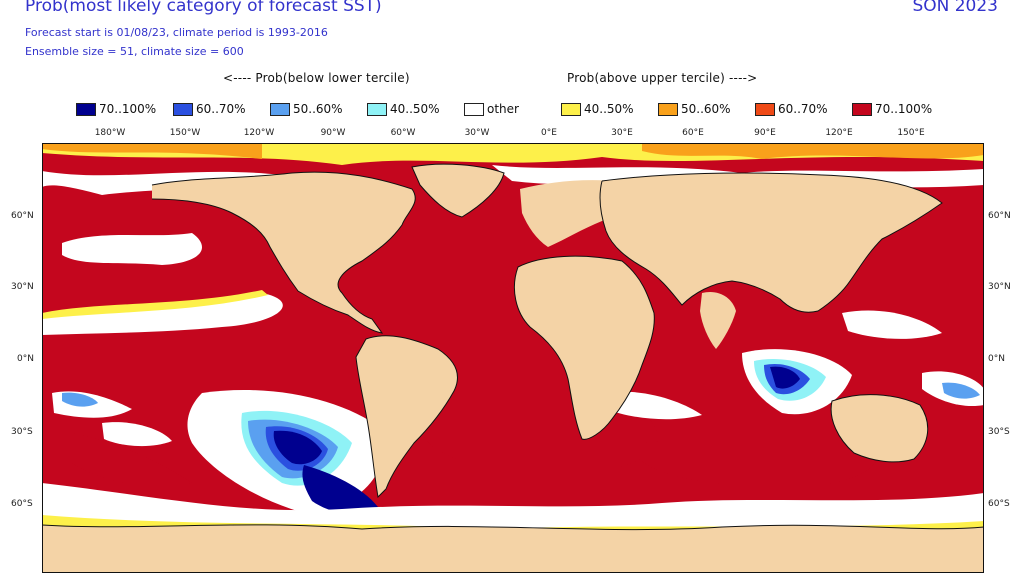 This screenshot has width=1024, height=573. I want to click on lat-label-left: 60°N, so click(22, 216).